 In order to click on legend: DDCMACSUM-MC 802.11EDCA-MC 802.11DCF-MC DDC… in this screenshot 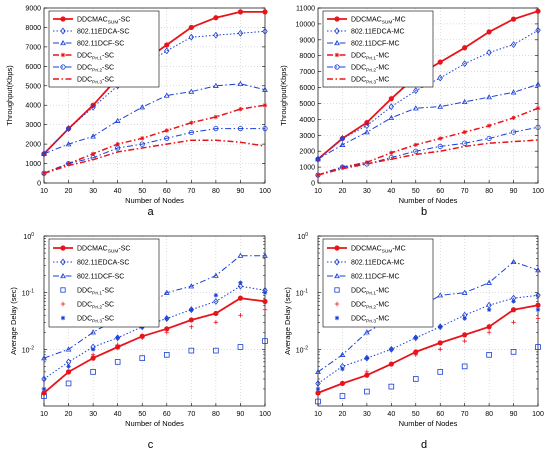, I will do `click(378, 283)`.